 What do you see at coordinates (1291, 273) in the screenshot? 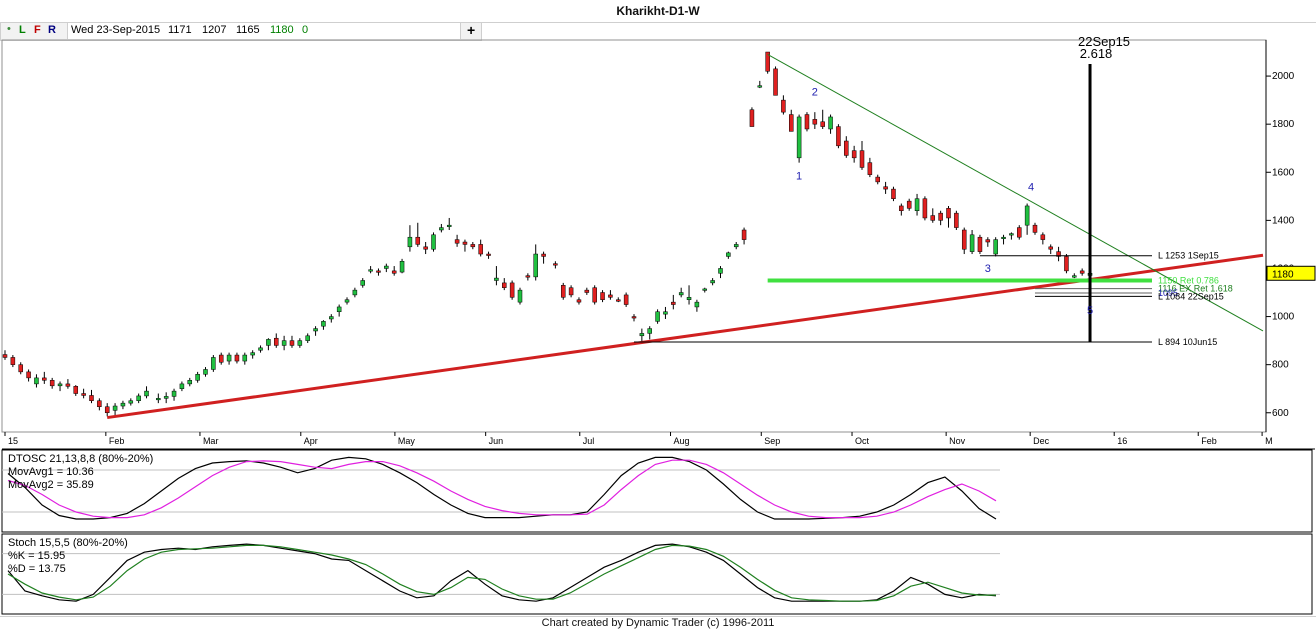
I see `last-value-box` at bounding box center [1291, 273].